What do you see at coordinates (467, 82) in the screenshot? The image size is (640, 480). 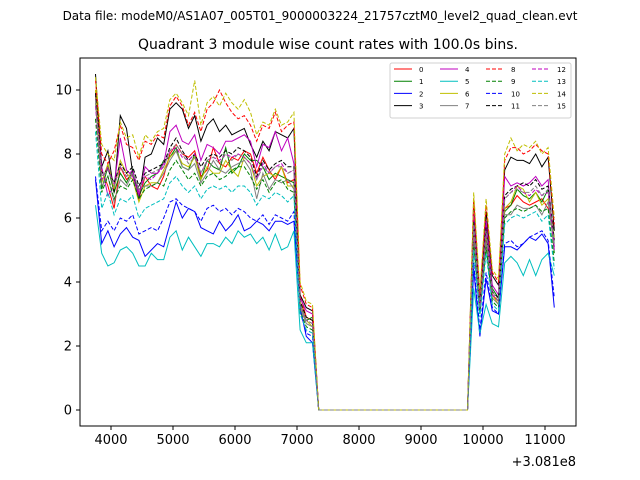 I see `legend-label-5: 5` at bounding box center [467, 82].